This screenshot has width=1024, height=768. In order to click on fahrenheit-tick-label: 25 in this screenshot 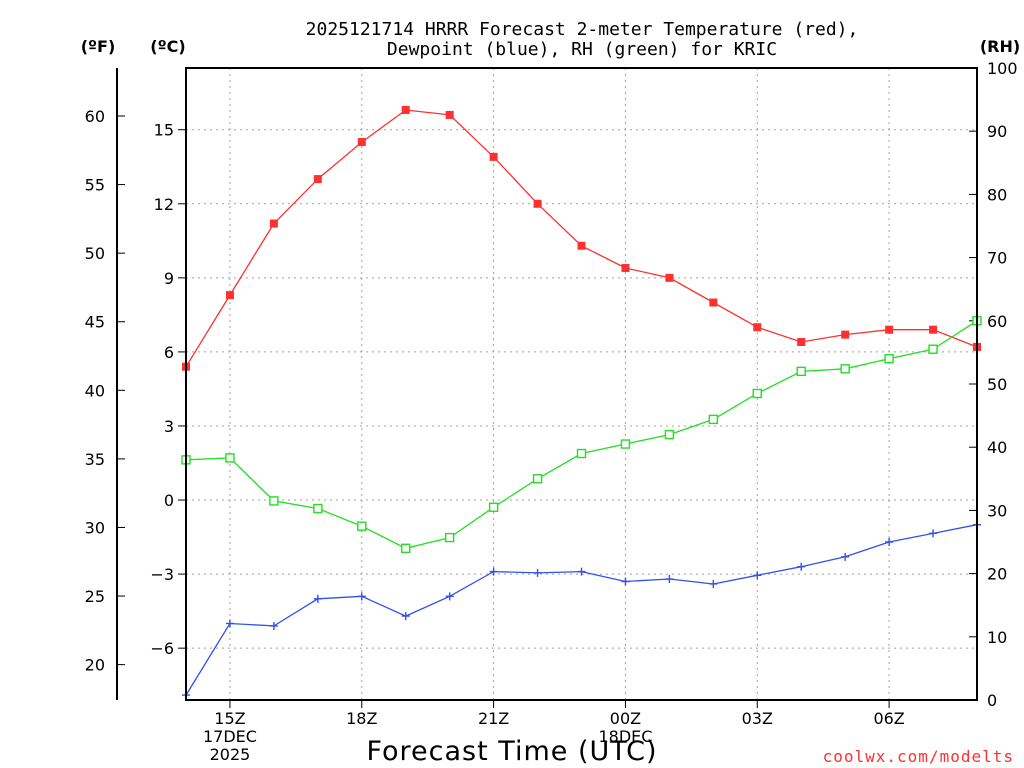, I will do `click(95, 596)`.